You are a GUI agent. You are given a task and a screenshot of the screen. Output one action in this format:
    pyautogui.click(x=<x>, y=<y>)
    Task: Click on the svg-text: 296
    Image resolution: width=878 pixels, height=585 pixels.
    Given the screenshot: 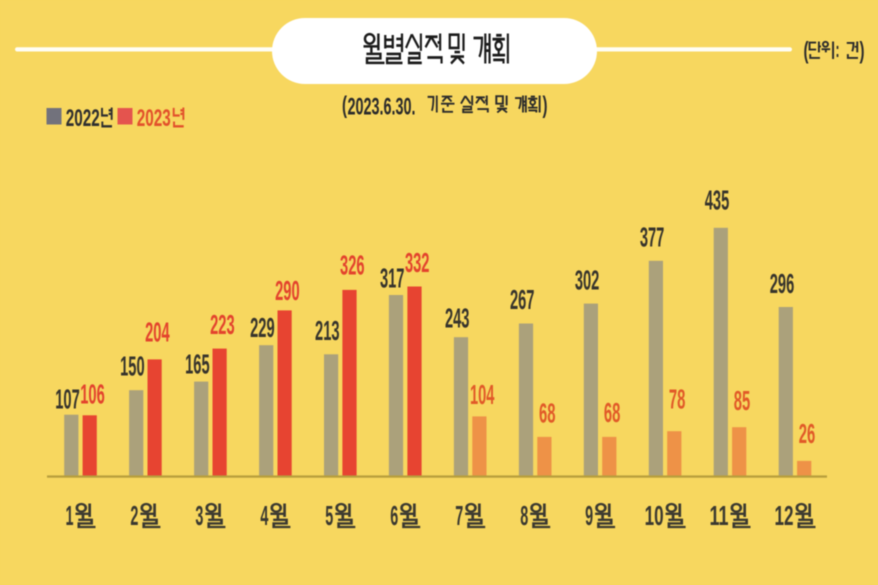 What is the action you would take?
    pyautogui.click(x=782, y=283)
    